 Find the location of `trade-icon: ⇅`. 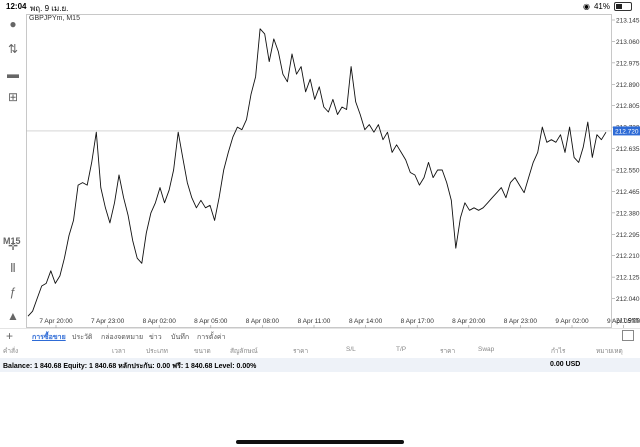

trade-icon: ⇅ is located at coordinates (13, 49).